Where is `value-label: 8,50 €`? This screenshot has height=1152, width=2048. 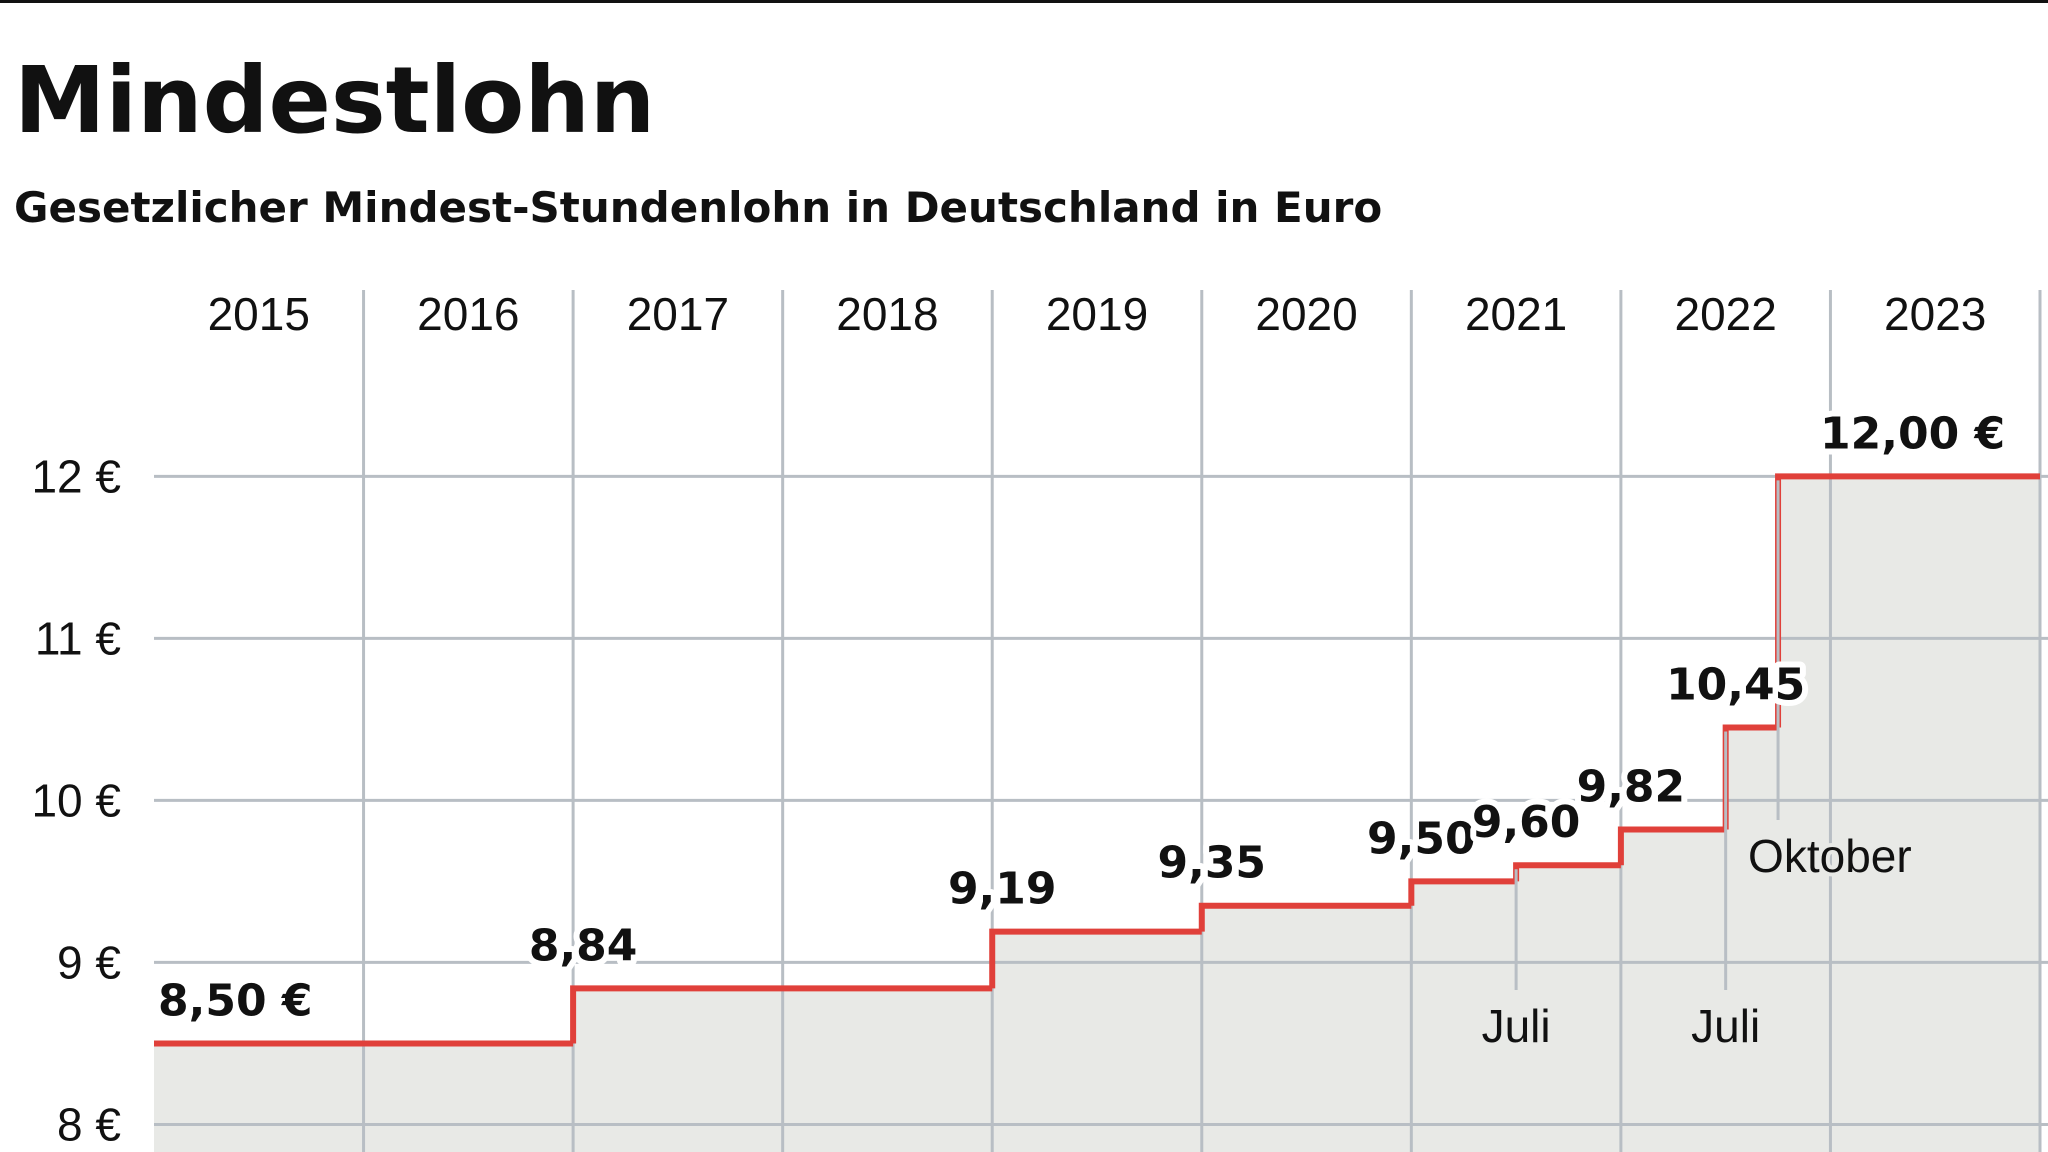 value-label: 8,50 € is located at coordinates (235, 1000).